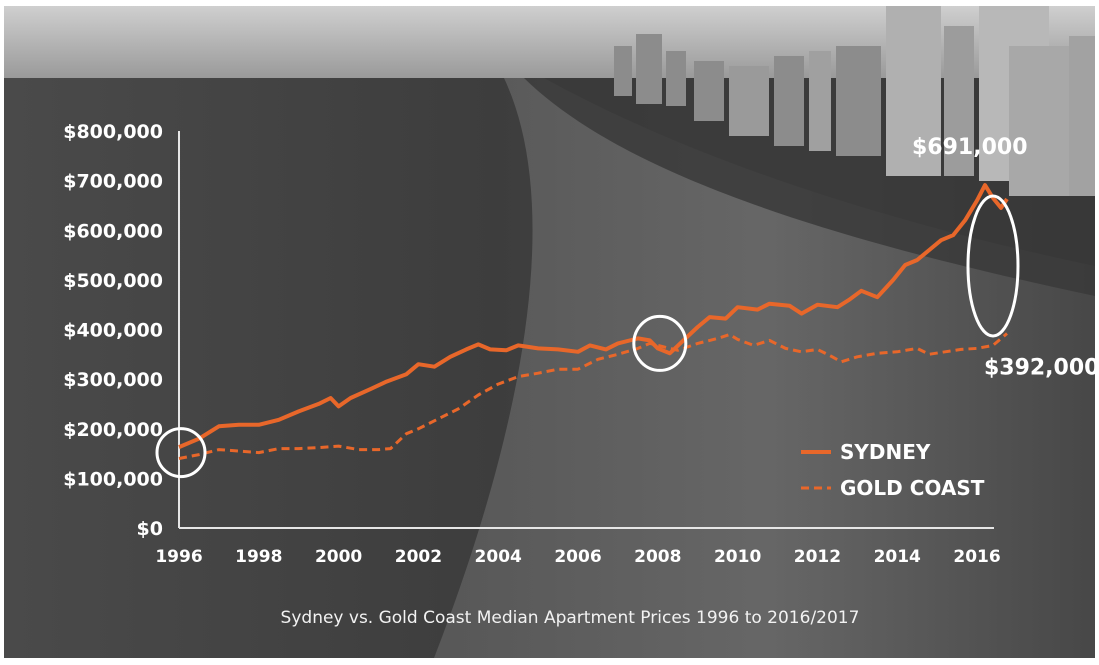 The image size is (1099, 665). Describe the element at coordinates (150, 529) in the screenshot. I see `y-tick-label: $0` at that location.